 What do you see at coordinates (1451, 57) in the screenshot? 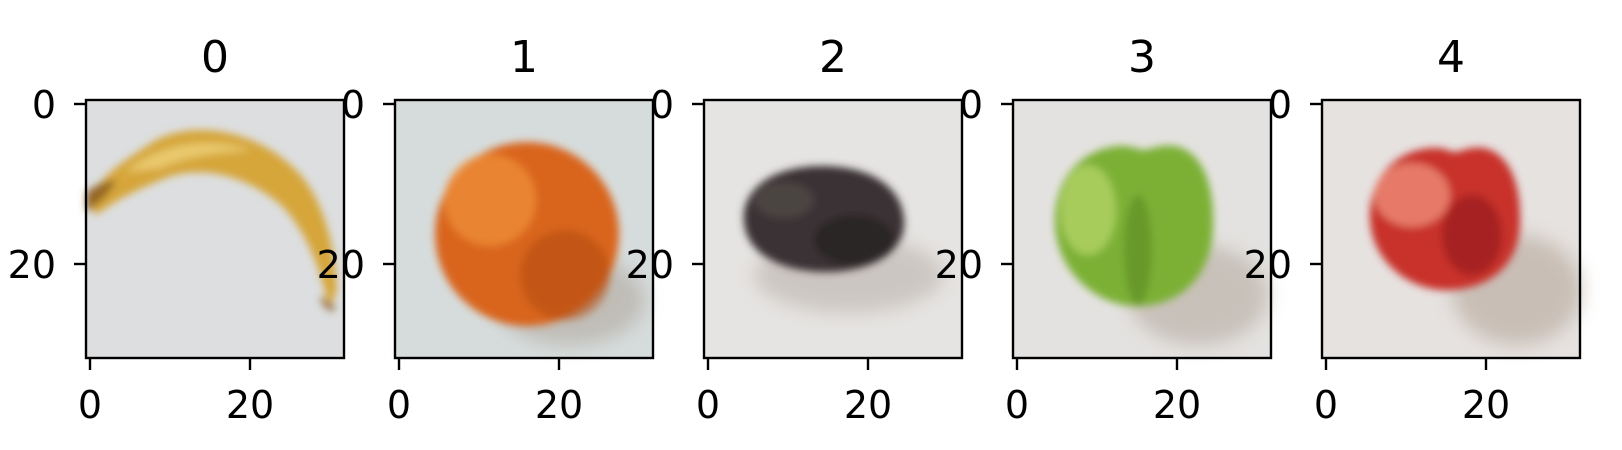
I see `panel-title: 4` at bounding box center [1451, 57].